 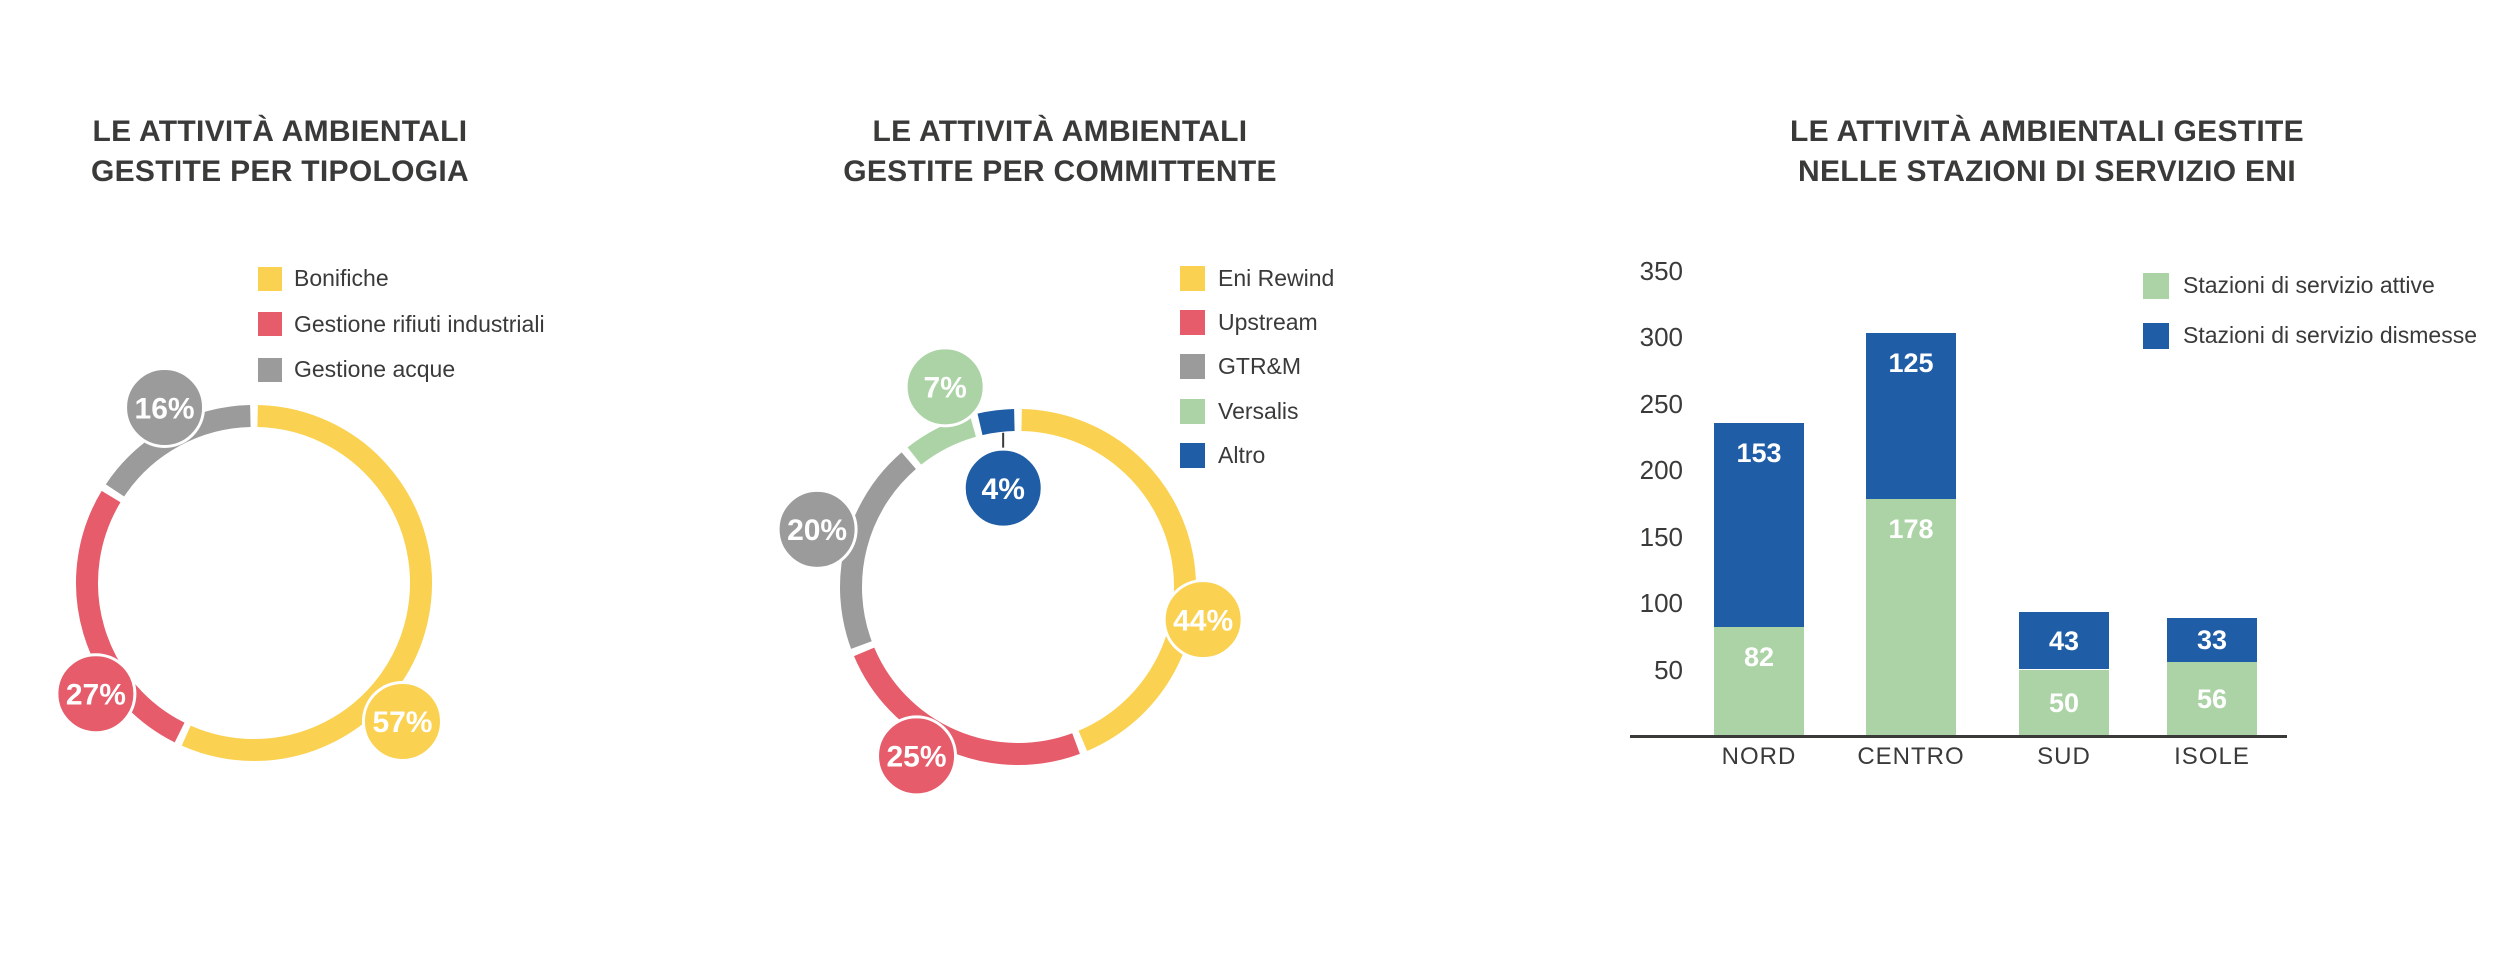 I want to click on bar-nord-stazioni-di-servizio-dismesse, so click(x=1759, y=525).